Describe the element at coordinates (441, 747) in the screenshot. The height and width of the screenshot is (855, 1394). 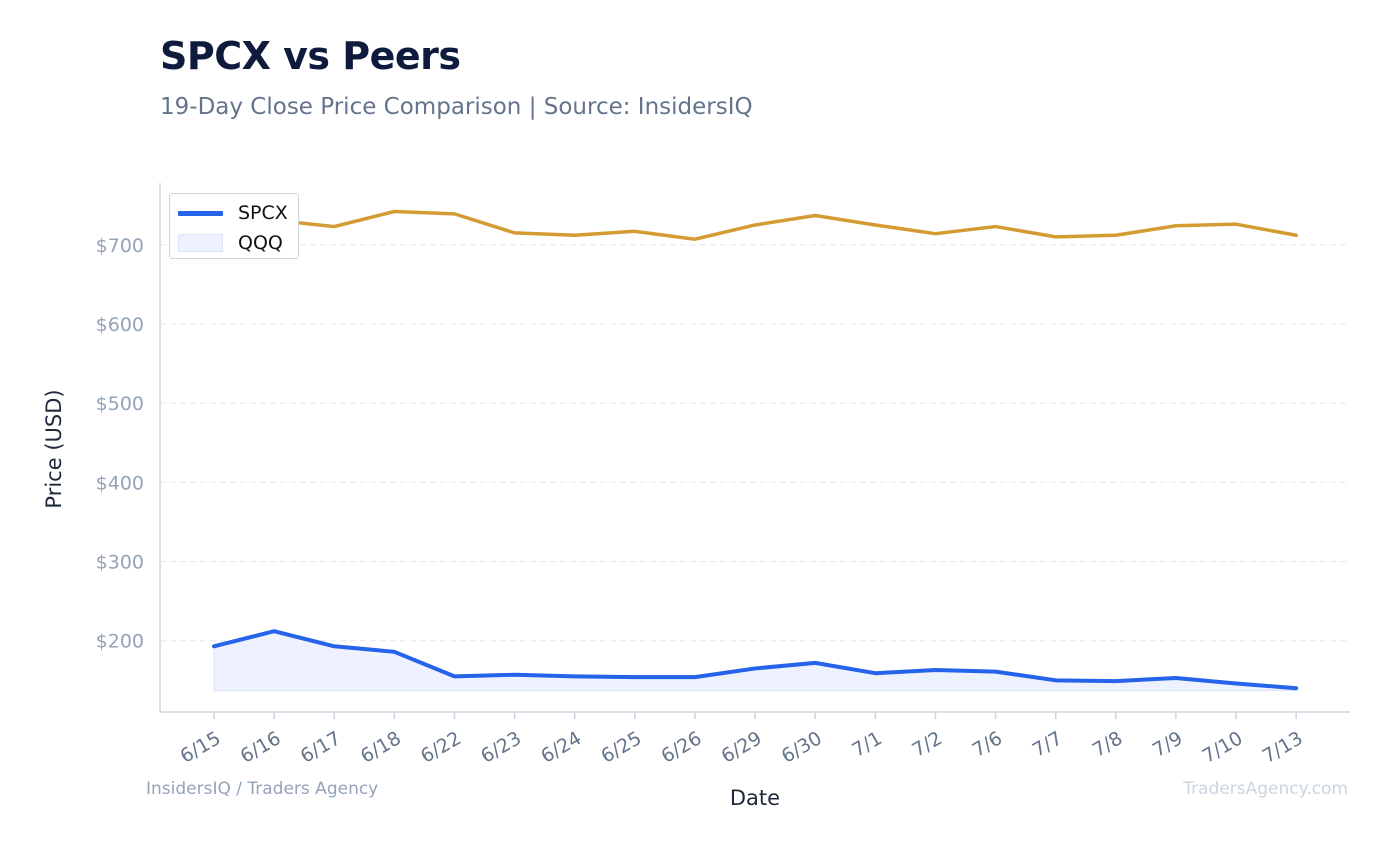
I see `x-tick-label: 6/22` at that location.